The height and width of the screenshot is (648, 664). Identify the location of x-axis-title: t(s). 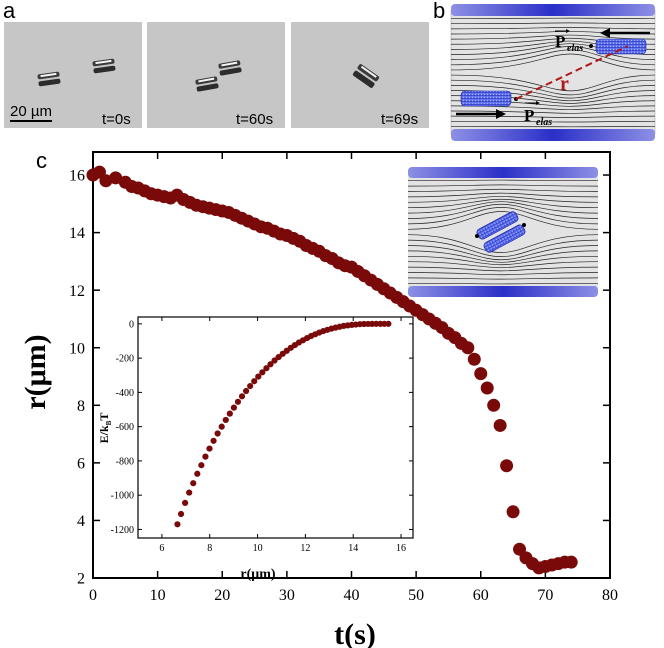
(355, 633).